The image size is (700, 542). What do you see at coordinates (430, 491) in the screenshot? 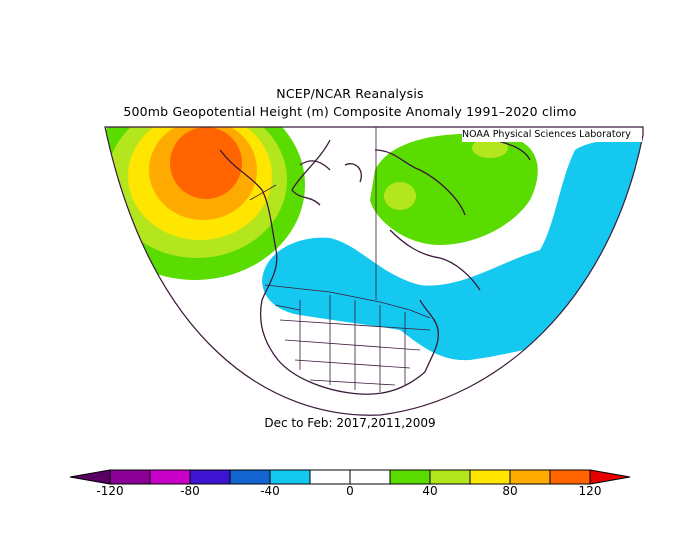
I see `colorbar-tick-label: 40` at bounding box center [430, 491].